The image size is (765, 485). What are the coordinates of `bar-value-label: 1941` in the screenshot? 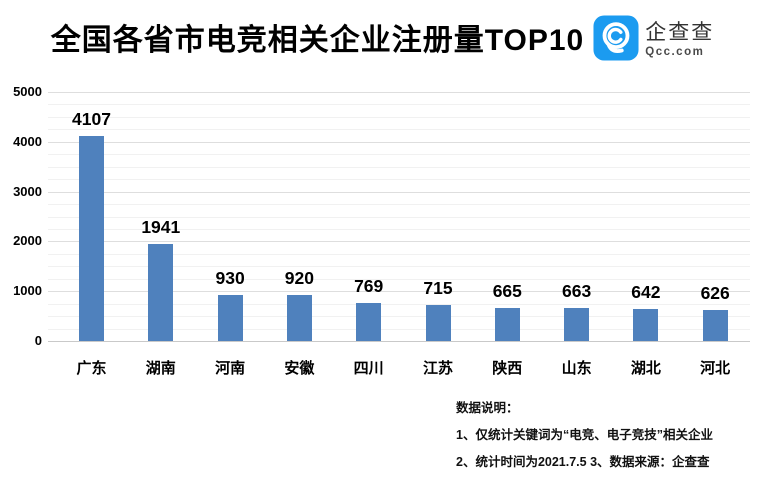 It's located at (161, 227).